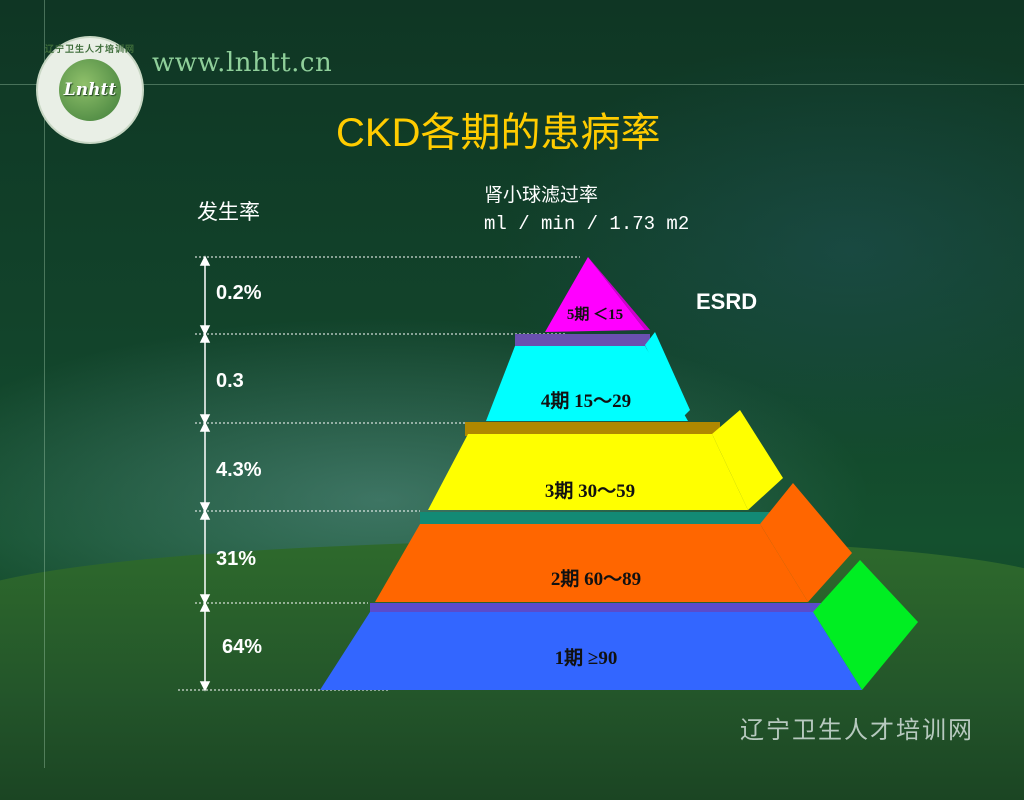 The width and height of the screenshot is (1024, 800). Describe the element at coordinates (44, 384) in the screenshot. I see `decorative-vertical-line` at that location.